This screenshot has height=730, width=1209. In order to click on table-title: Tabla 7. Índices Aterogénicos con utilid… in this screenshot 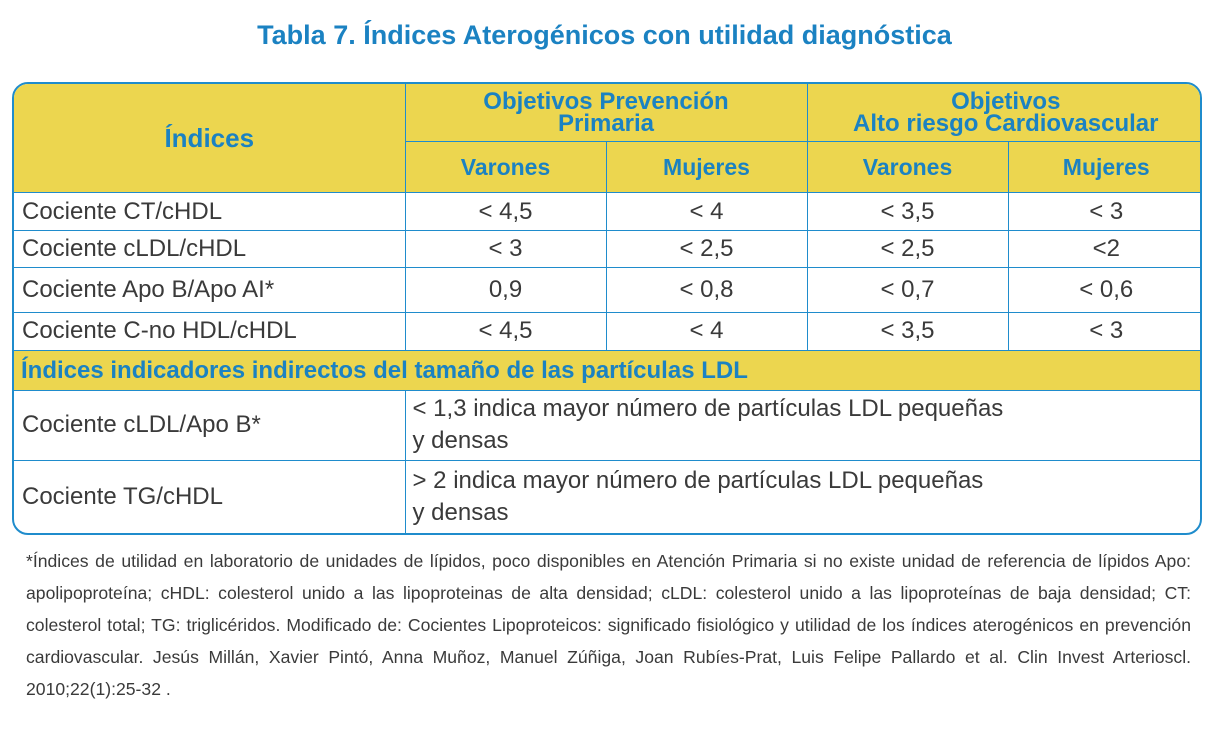, I will do `click(604, 35)`.